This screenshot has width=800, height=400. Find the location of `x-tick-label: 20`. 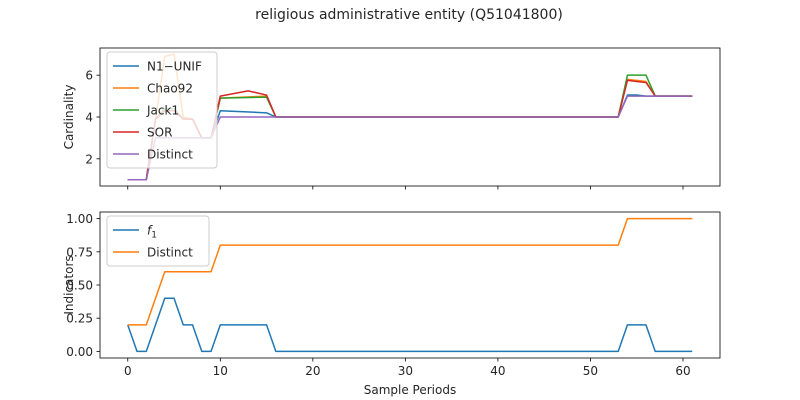

x-tick-label: 20 is located at coordinates (312, 371).